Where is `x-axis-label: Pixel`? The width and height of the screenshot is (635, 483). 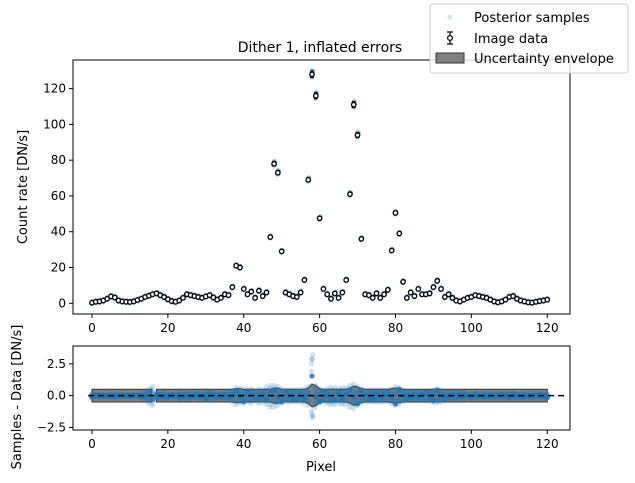
x-axis-label: Pixel is located at coordinates (321, 467).